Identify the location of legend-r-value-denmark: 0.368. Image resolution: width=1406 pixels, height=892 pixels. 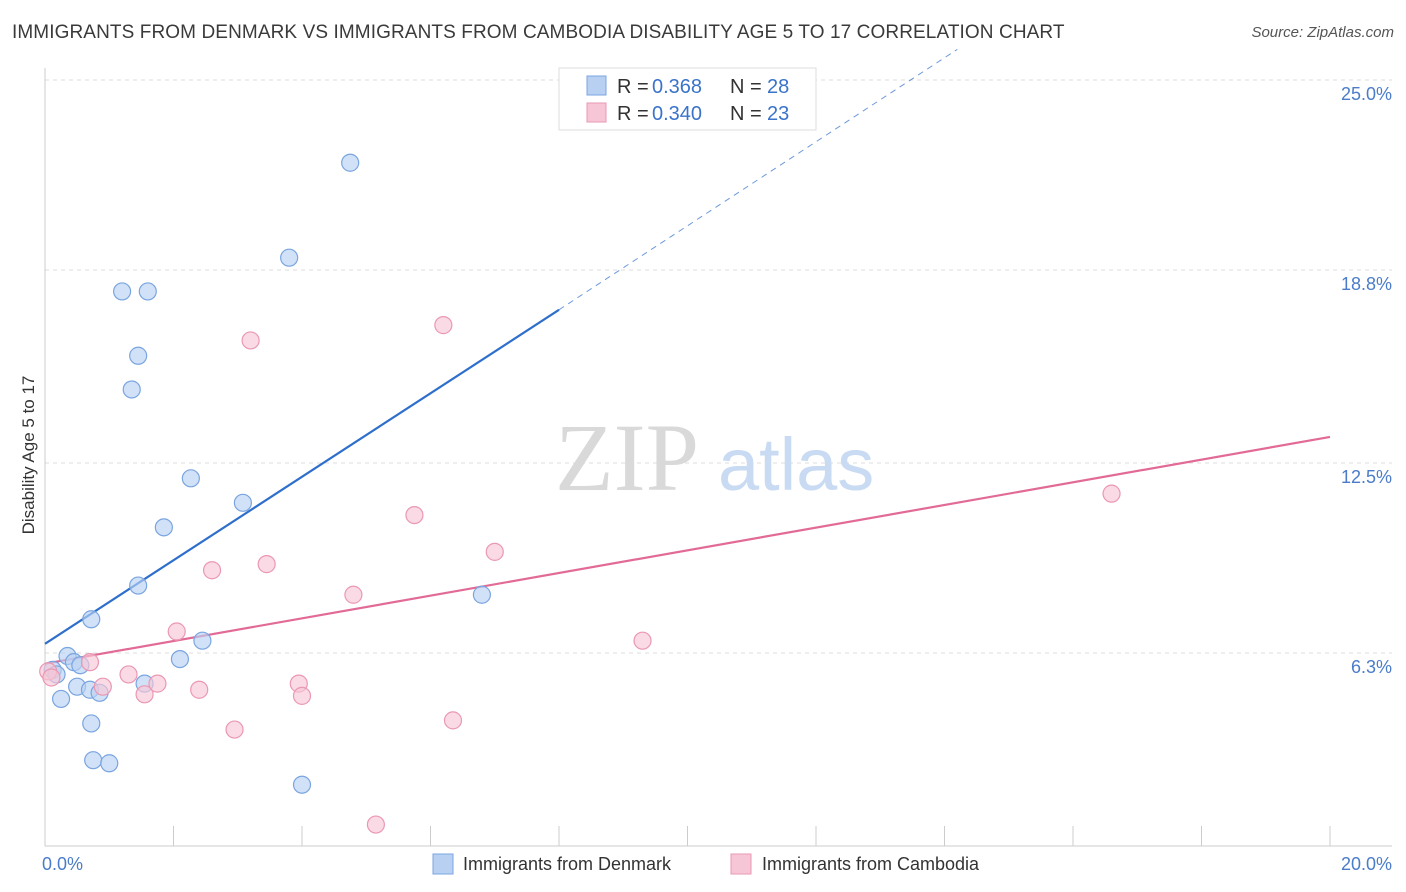
(677, 87).